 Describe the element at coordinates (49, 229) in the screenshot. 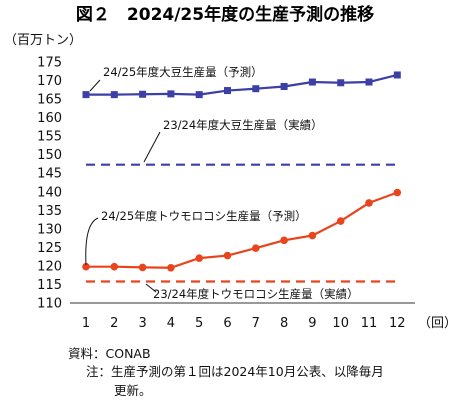

I see `y-tick-label: 130` at that location.